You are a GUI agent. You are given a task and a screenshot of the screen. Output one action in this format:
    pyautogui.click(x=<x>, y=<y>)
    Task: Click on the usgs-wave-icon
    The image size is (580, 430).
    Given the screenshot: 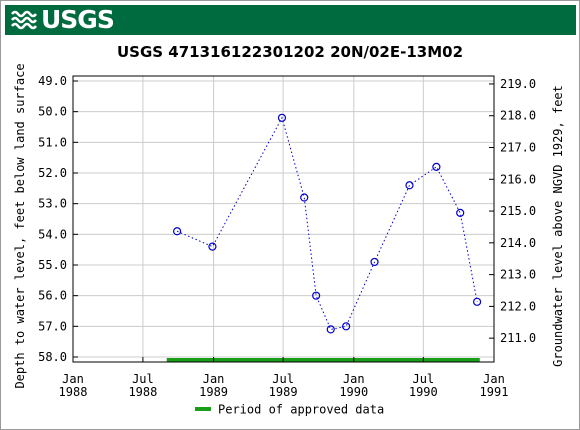 What is the action you would take?
    pyautogui.click(x=24, y=20)
    